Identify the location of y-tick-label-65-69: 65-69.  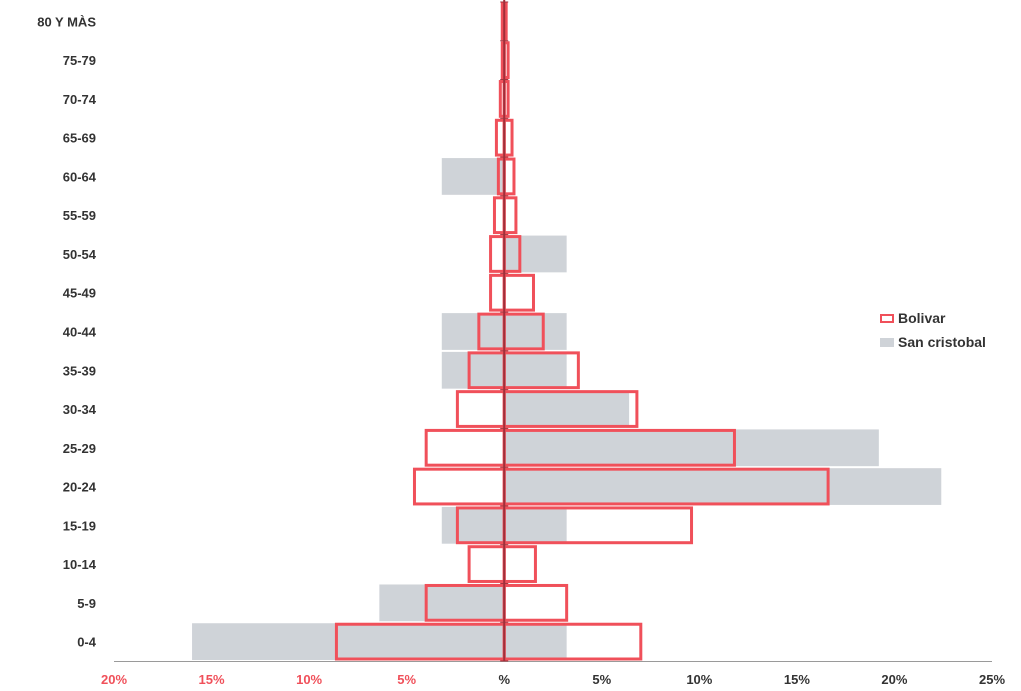
(79, 138).